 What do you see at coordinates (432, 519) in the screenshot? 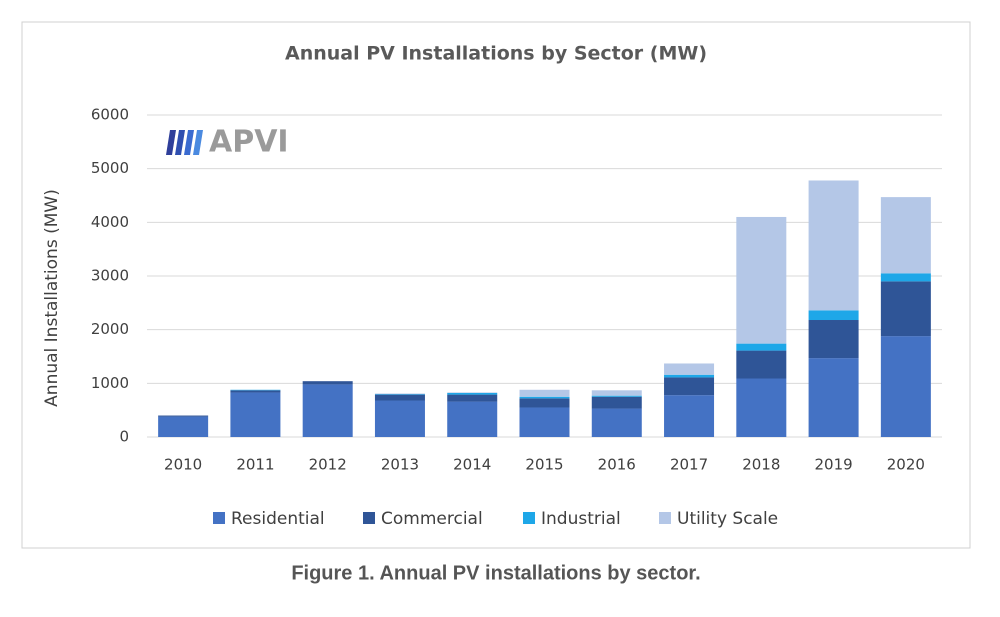
I see `legend-label: Commercial` at bounding box center [432, 519].